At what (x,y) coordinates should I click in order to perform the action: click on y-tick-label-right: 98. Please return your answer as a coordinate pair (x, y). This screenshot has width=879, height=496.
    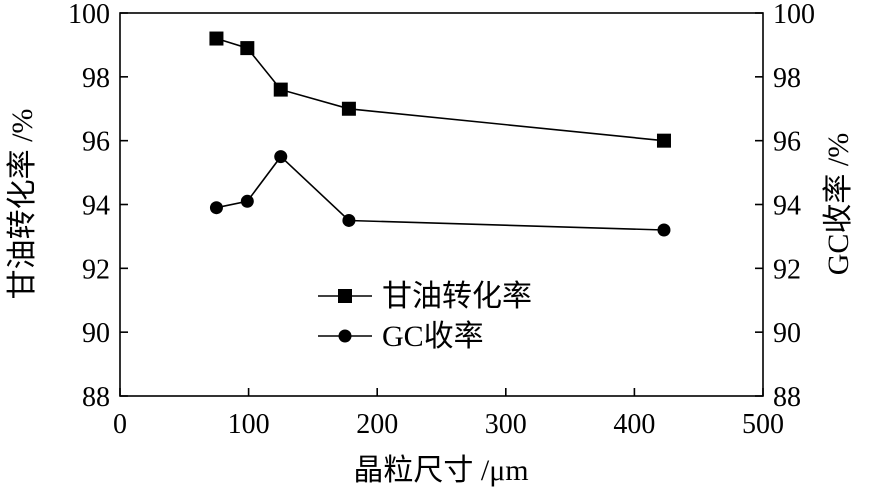
    Looking at the image, I should click on (787, 78).